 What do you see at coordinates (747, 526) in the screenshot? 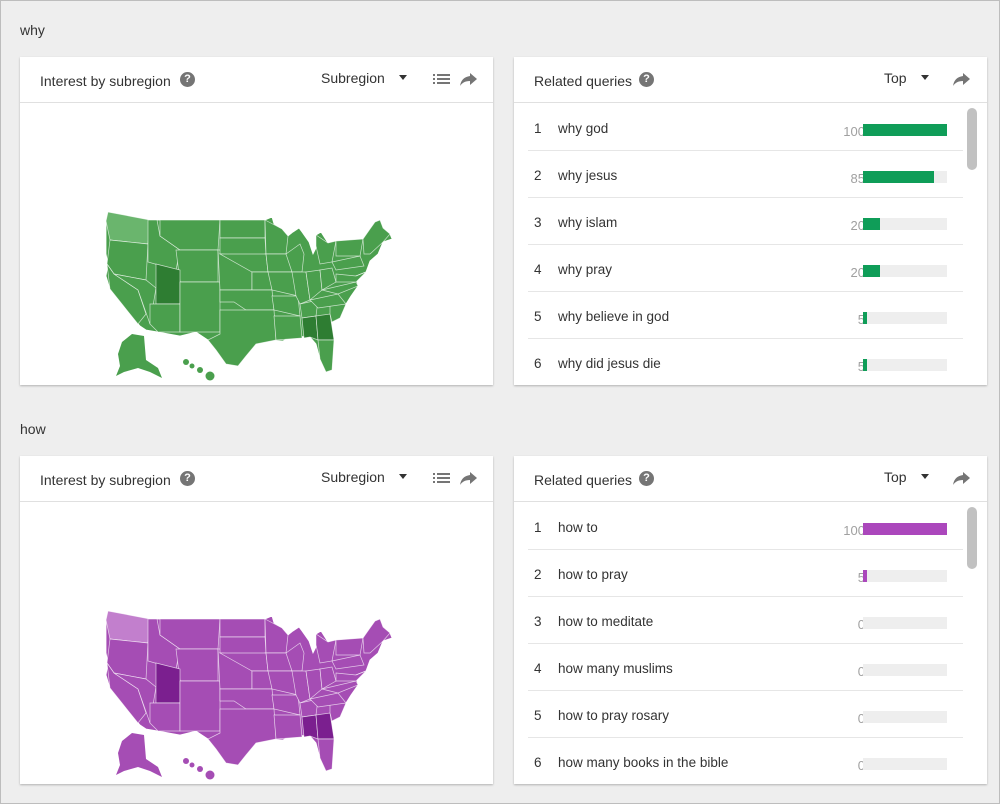
I see `query-row: 1 how to 100` at bounding box center [747, 526].